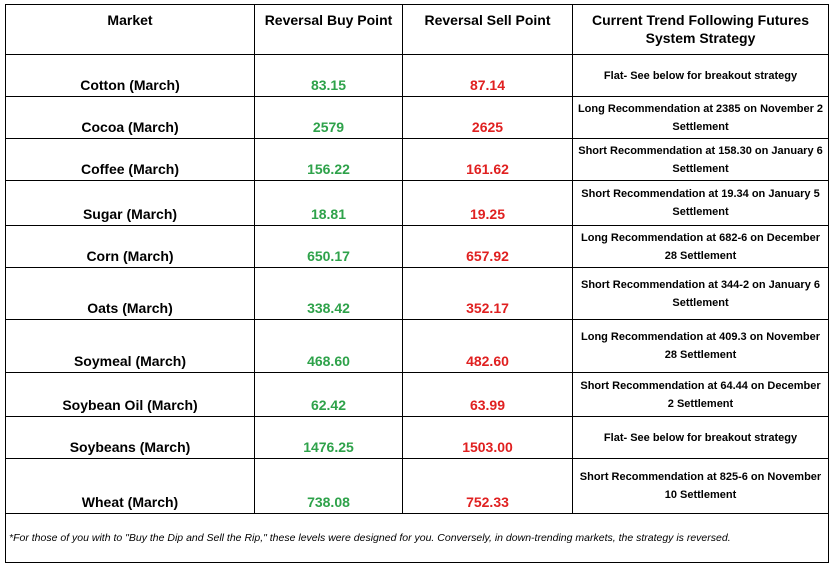 The width and height of the screenshot is (833, 563). What do you see at coordinates (328, 246) in the screenshot?
I see `buy-point: 650.17` at bounding box center [328, 246].